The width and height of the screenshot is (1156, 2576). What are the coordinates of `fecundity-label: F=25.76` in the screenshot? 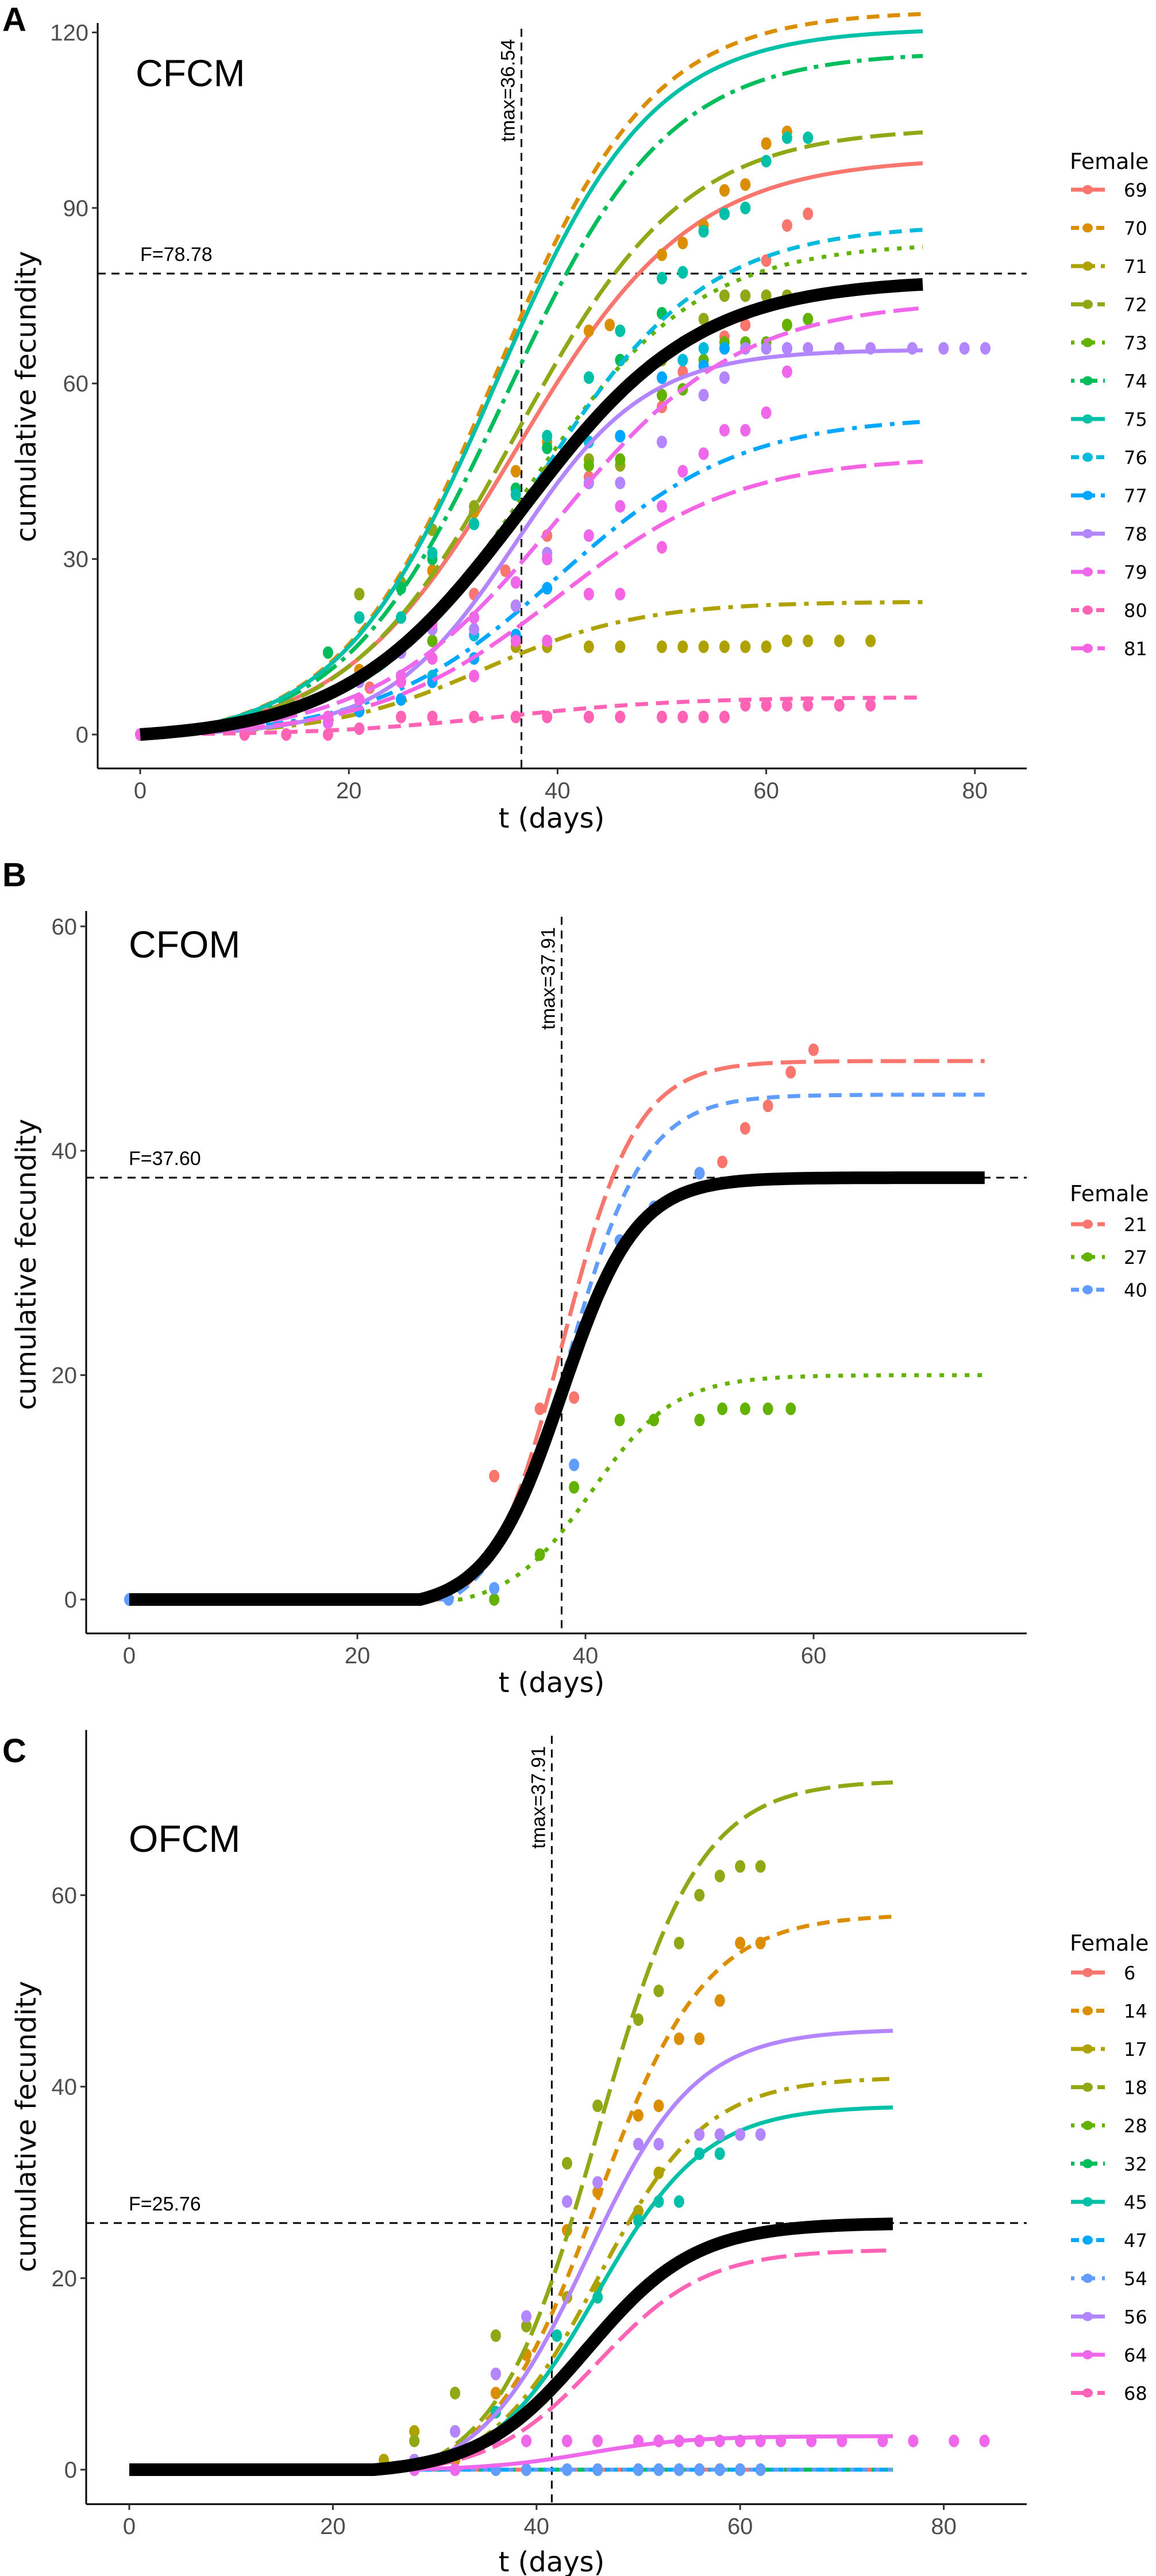 It's located at (165, 2204).